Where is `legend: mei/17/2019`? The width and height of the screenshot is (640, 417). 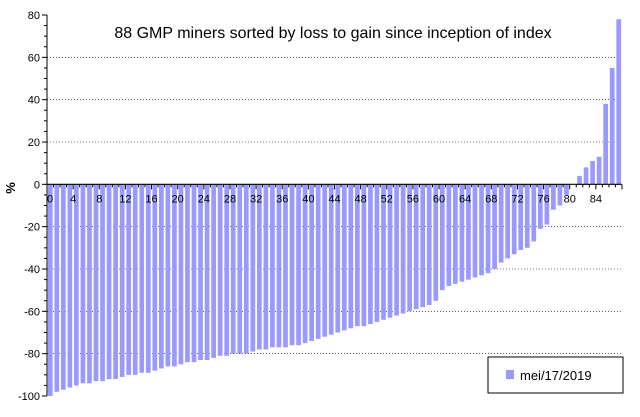 legend: mei/17/2019 is located at coordinates (555, 375).